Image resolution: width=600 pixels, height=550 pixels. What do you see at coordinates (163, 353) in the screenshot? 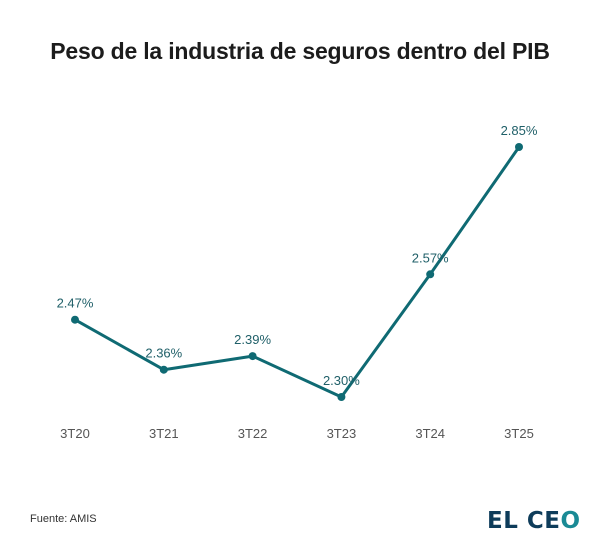
I see `data-label-3T21: 2.36%` at bounding box center [163, 353].